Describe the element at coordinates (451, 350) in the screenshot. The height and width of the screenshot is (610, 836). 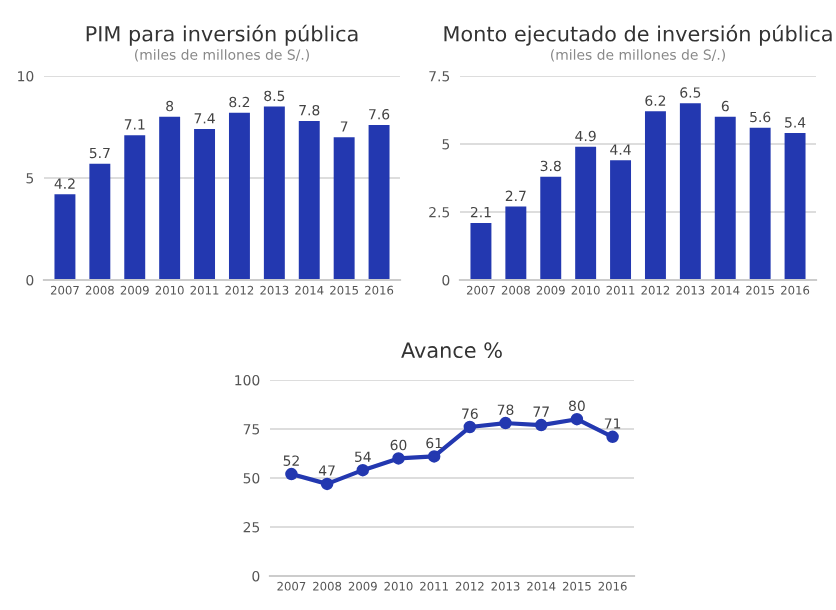
I see `chart-title: Avance %` at that location.